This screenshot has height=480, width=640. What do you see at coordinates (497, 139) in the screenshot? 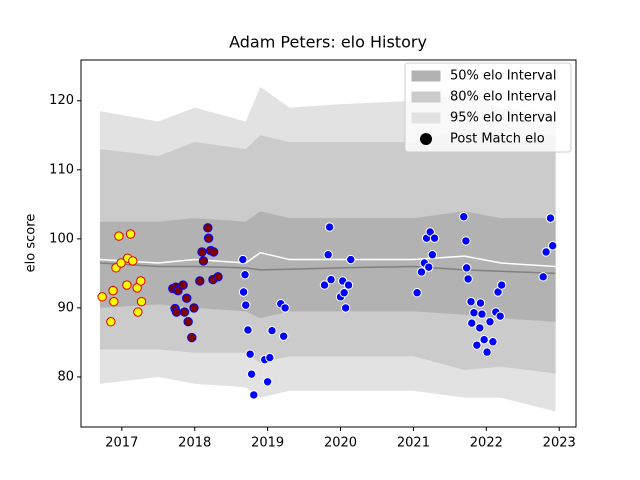
I see `legend-label: Post Match elo` at bounding box center [497, 139].